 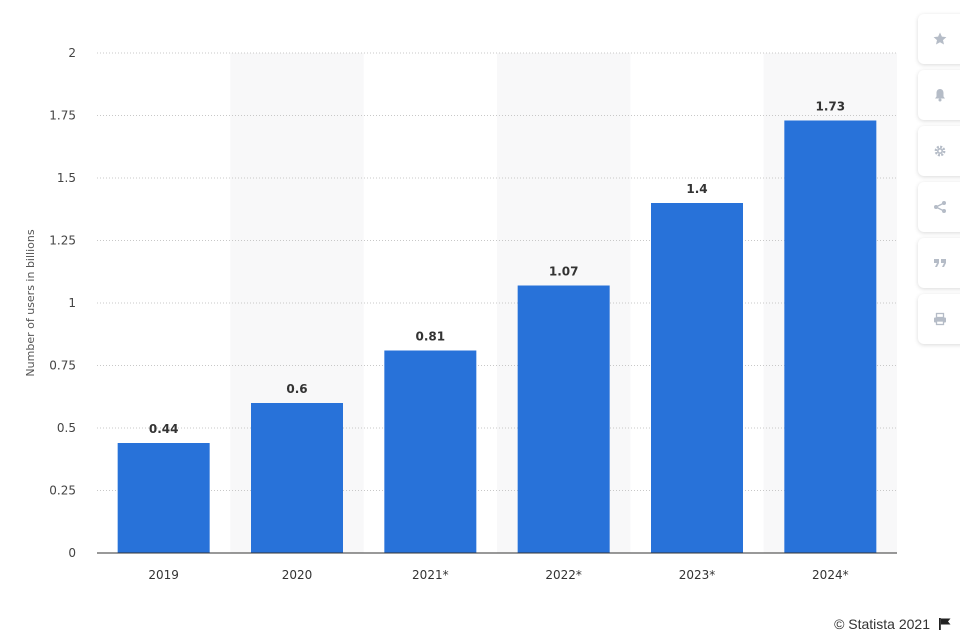 What do you see at coordinates (72, 553) in the screenshot?
I see `y-tick-label: 0` at bounding box center [72, 553].